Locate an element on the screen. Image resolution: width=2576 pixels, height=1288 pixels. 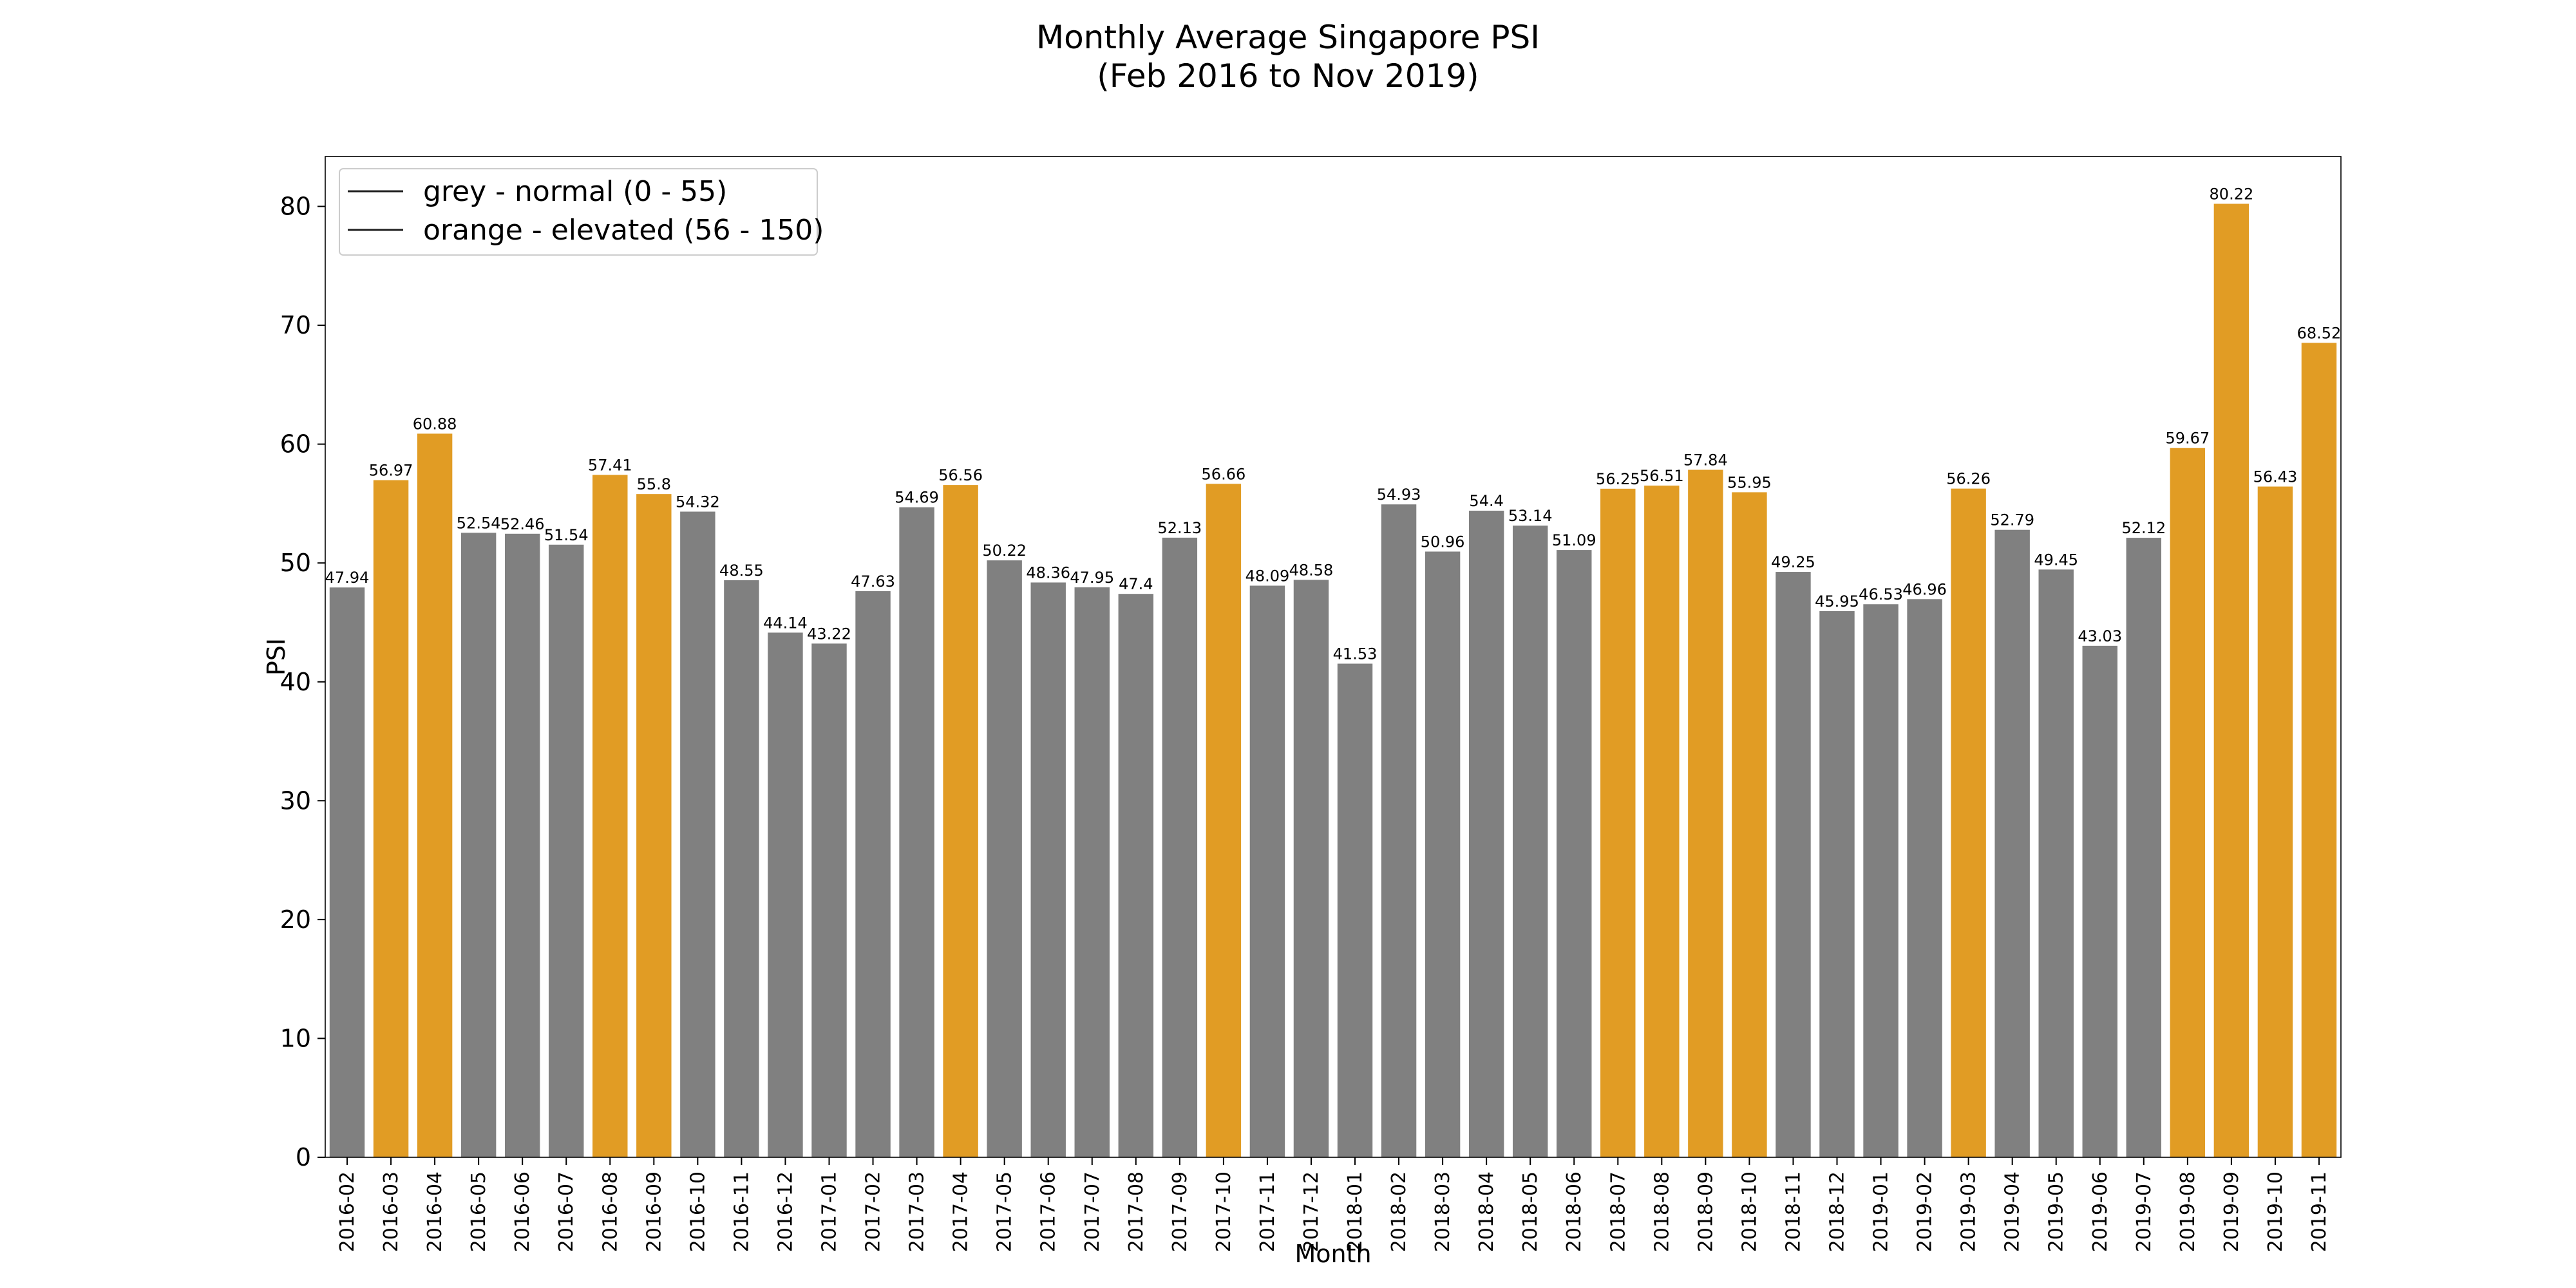
x-tick-label-2019-10: 2019-10 is located at coordinates (2275, 1211).